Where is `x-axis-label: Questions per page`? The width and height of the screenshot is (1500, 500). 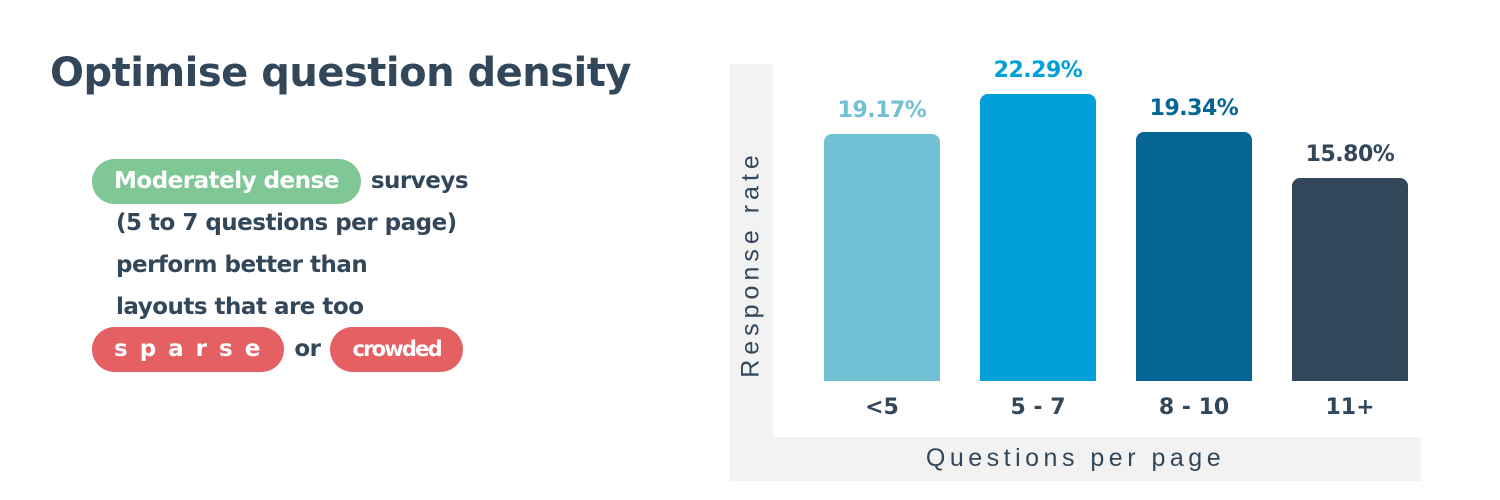
x-axis-label: Questions per page is located at coordinates (1075, 458).